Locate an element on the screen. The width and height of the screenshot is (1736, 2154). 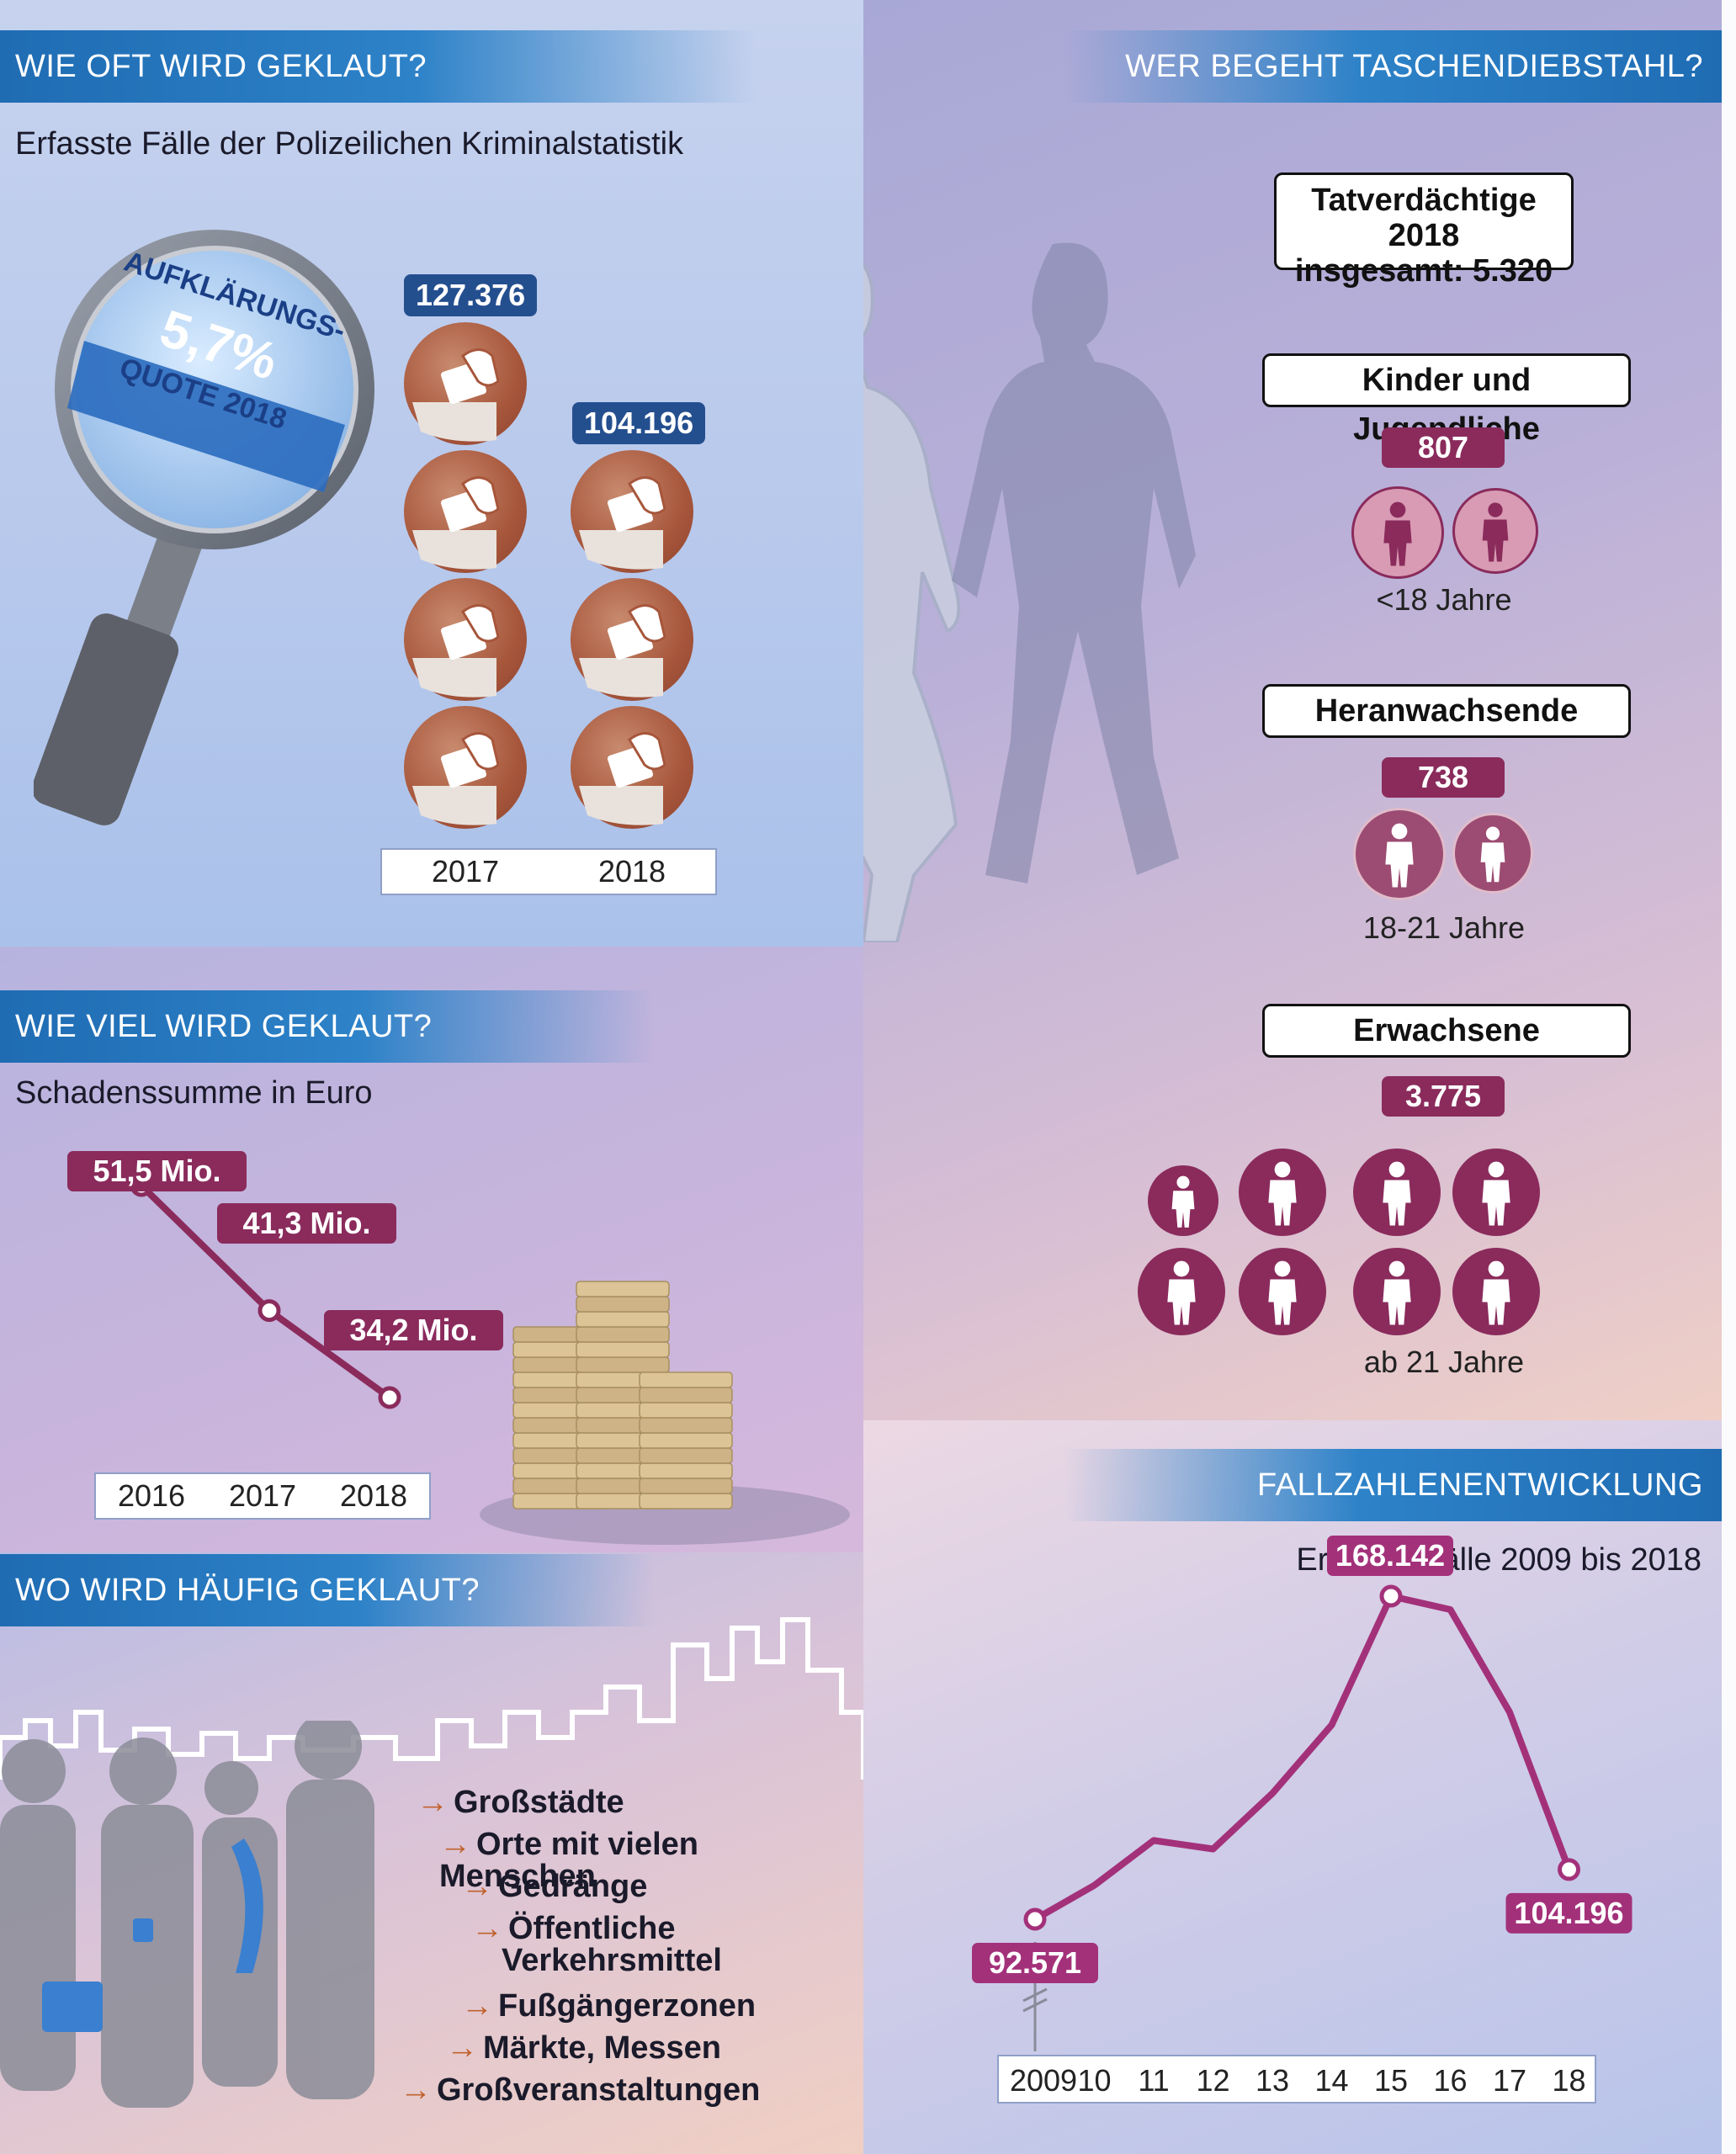
group-count-adolescents: 738 is located at coordinates (1443, 777).